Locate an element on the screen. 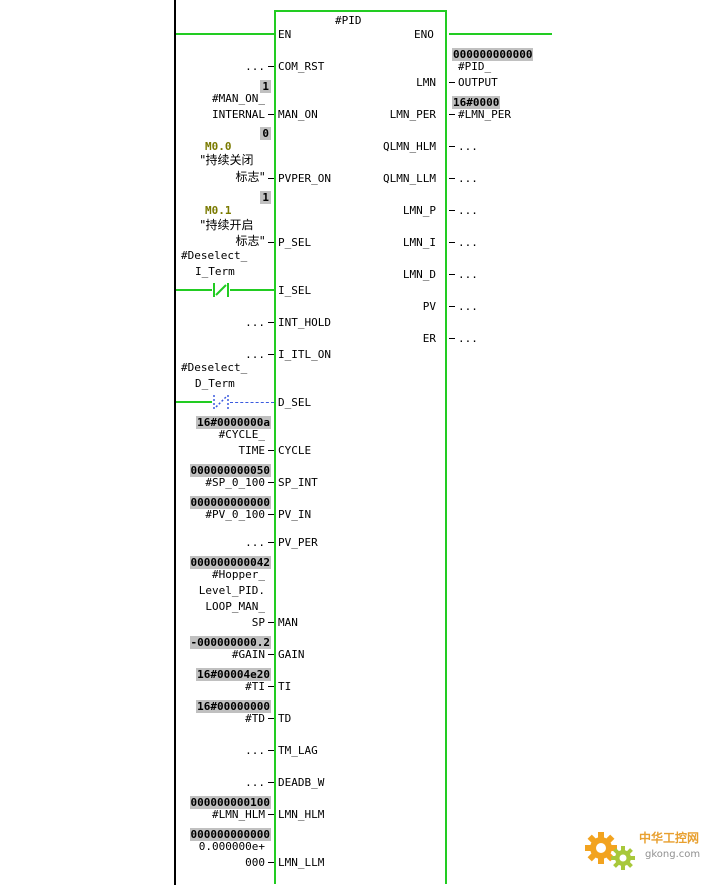 The height and width of the screenshot is (885, 720). d-sel-operand-2: D_Term is located at coordinates (215, 383).